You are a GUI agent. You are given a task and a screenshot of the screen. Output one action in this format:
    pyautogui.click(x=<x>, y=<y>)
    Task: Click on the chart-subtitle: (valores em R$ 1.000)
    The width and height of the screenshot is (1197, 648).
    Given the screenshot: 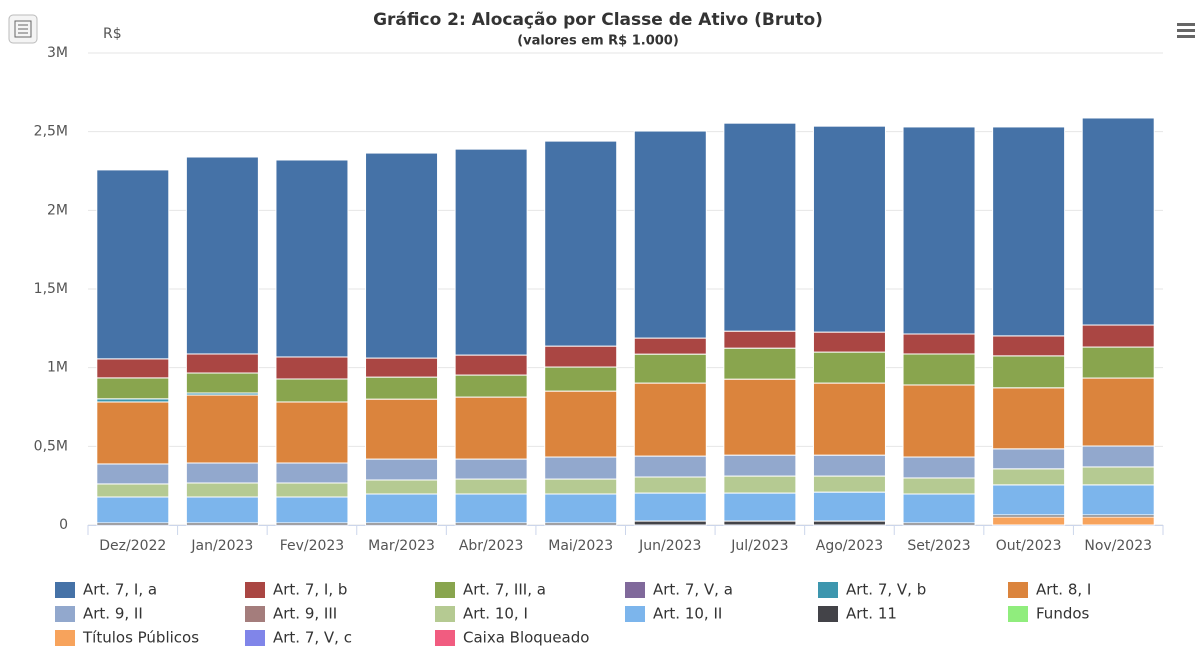 What is the action you would take?
    pyautogui.click(x=598, y=41)
    